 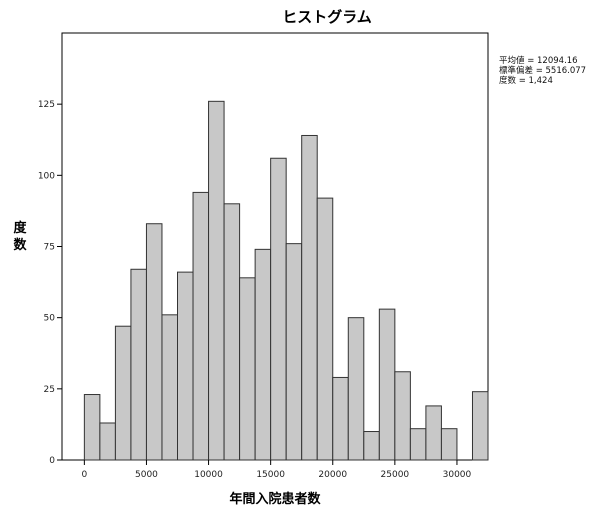 I want to click on x-tick-label: 5000, so click(x=146, y=475).